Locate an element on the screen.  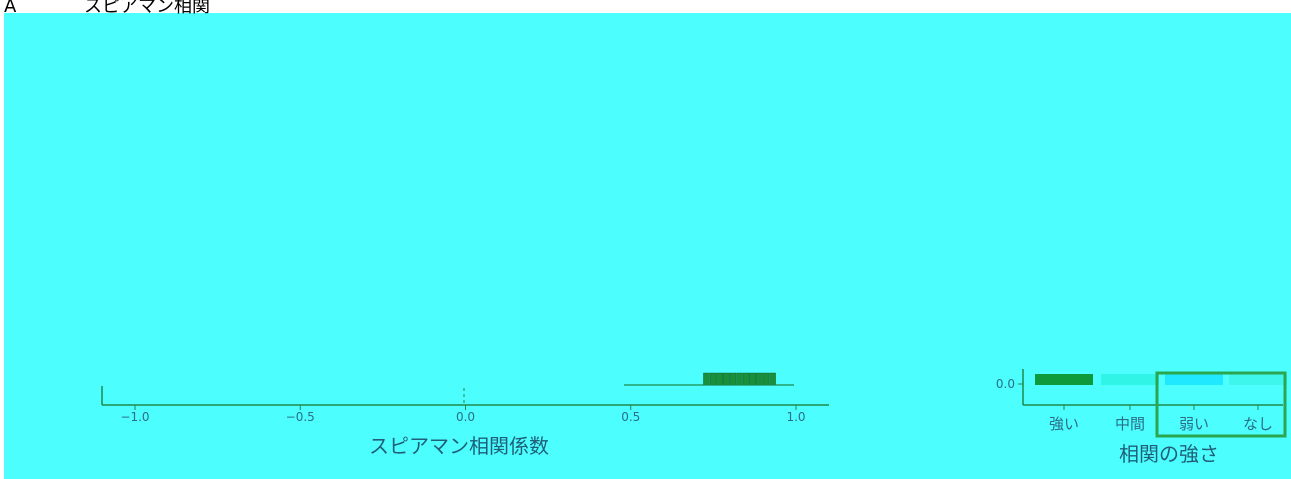
x-tick-label: 1.0 is located at coordinates (795, 417).